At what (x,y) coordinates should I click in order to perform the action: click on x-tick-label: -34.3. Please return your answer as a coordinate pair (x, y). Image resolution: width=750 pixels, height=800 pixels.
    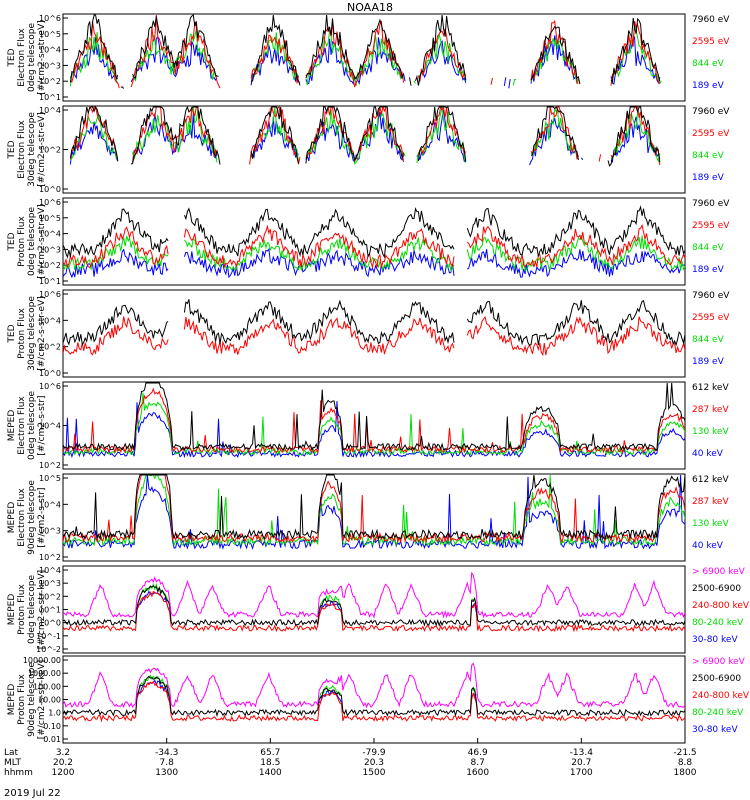
    Looking at the image, I should click on (166, 753).